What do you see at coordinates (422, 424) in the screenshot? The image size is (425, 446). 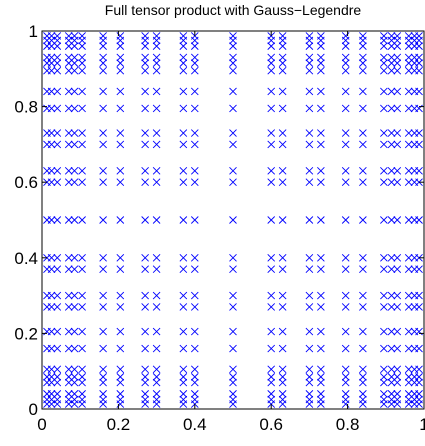 I see `x-tick-label: 1` at bounding box center [422, 424].